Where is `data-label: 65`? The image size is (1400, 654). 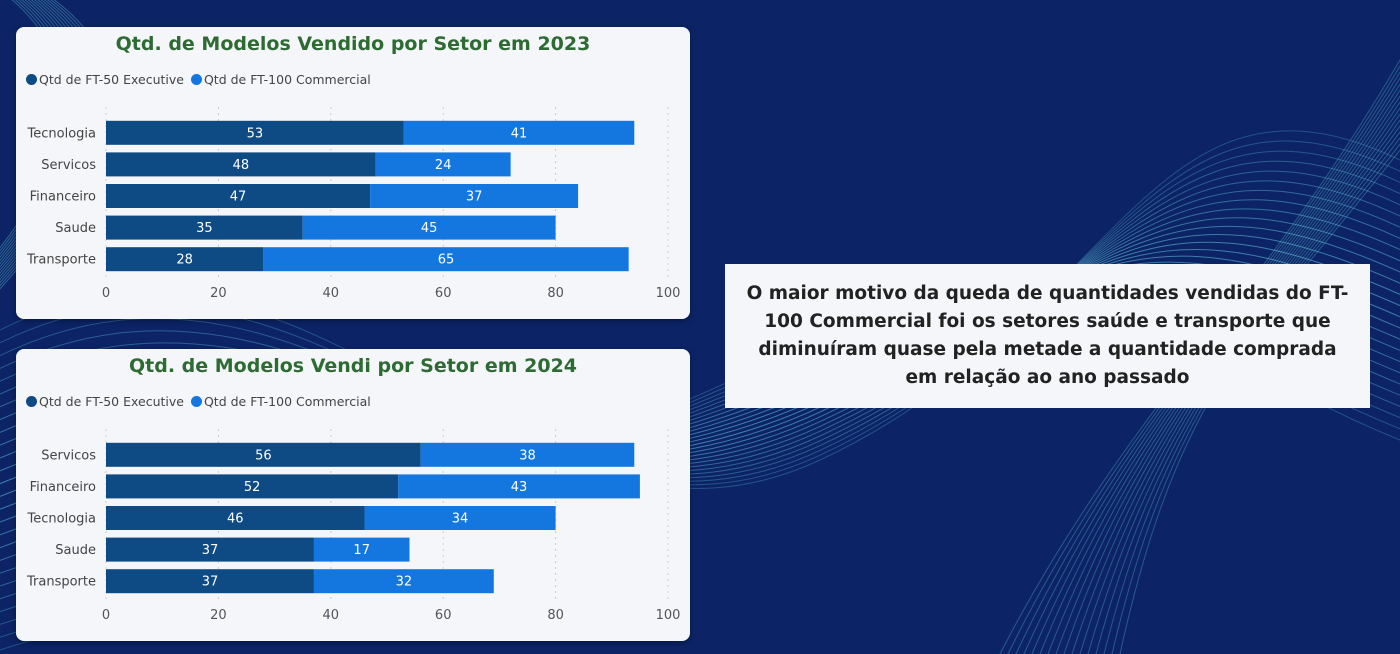
data-label: 65 is located at coordinates (446, 260).